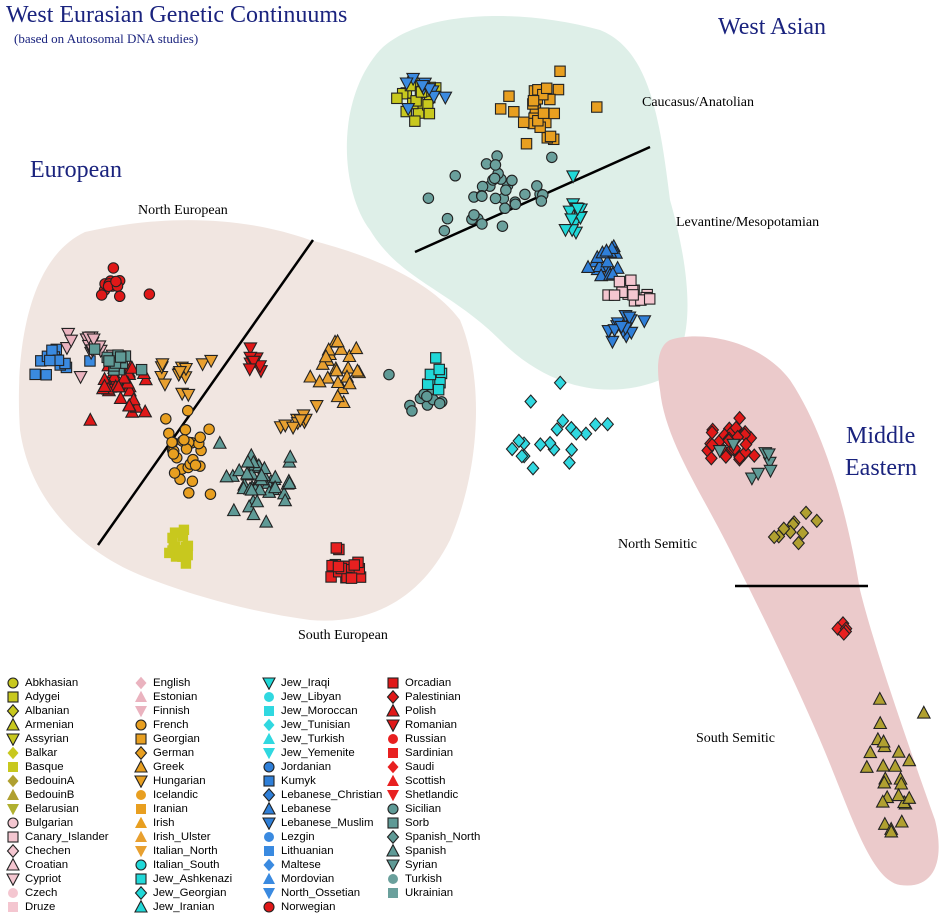 Image resolution: width=944 pixels, height=919 pixels. Describe the element at coordinates (193, 879) in the screenshot. I see `legend-label: Jew_Ashkenazi` at that location.